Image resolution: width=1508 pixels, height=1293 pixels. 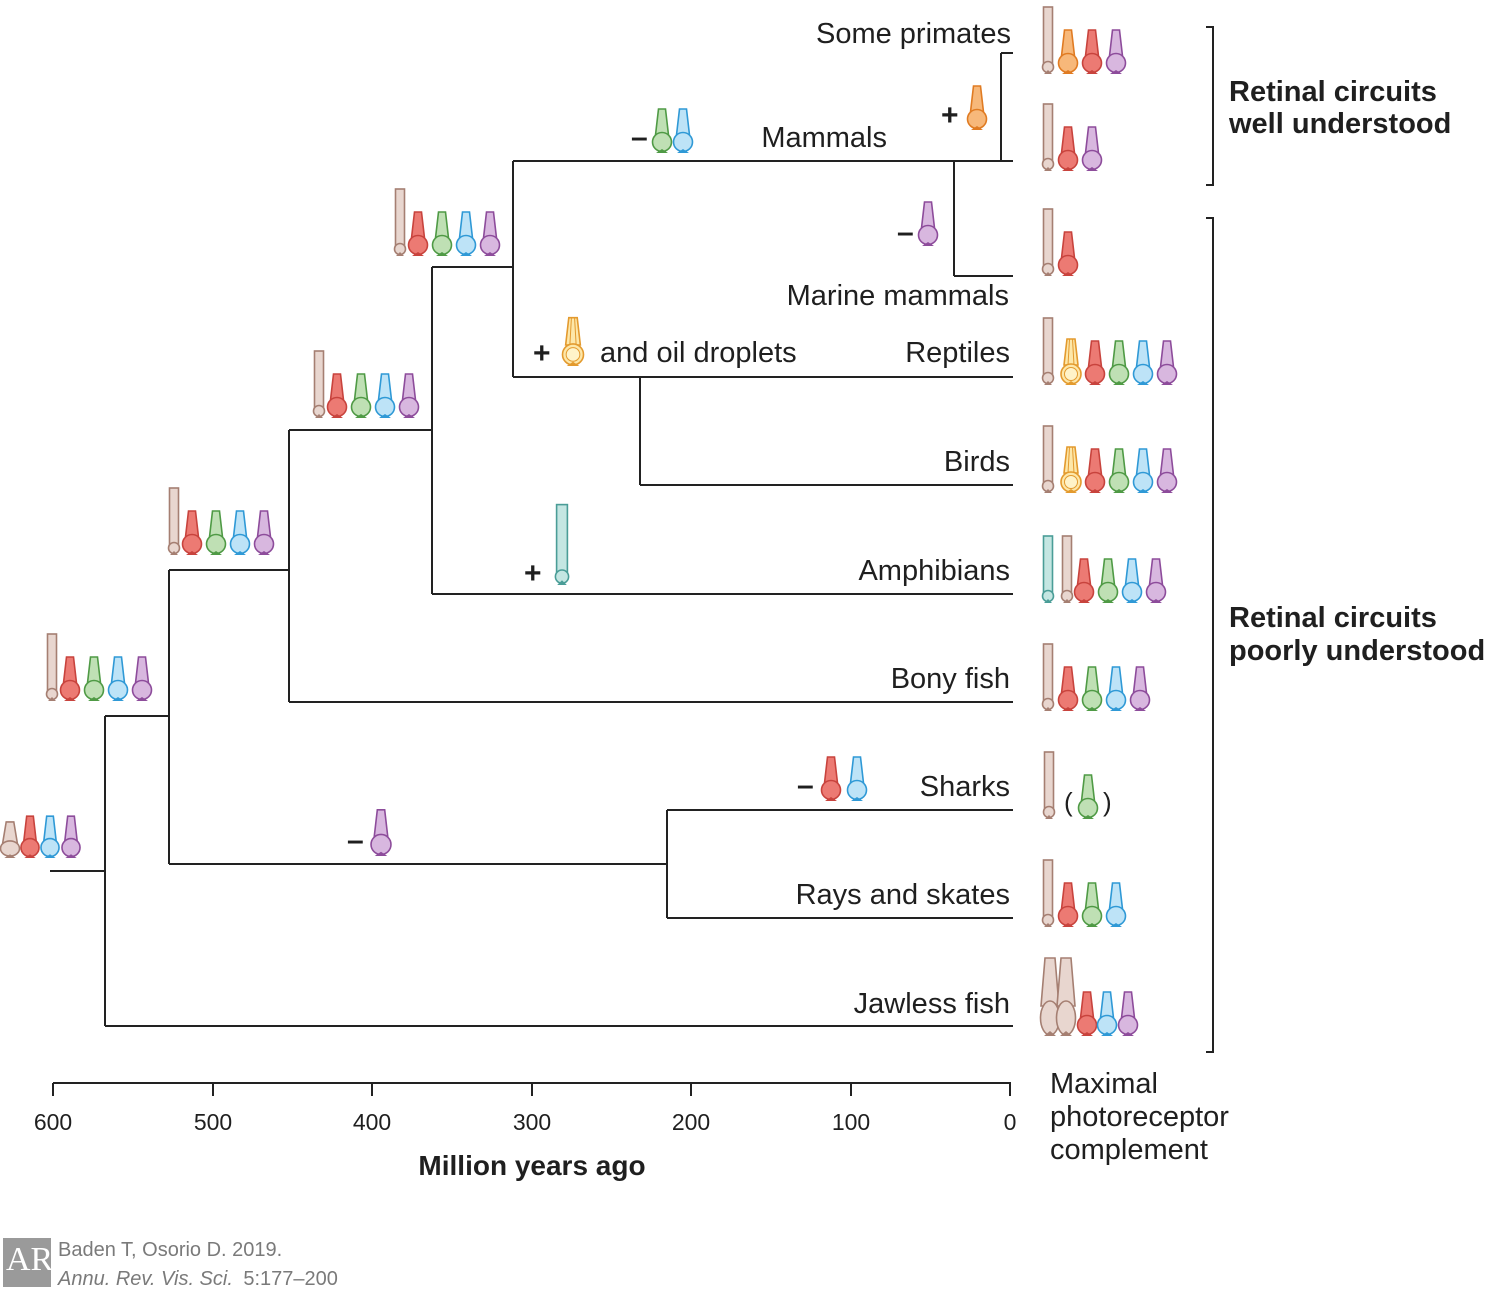 I want to click on event-sign-marine-loss: –, so click(x=905, y=232).